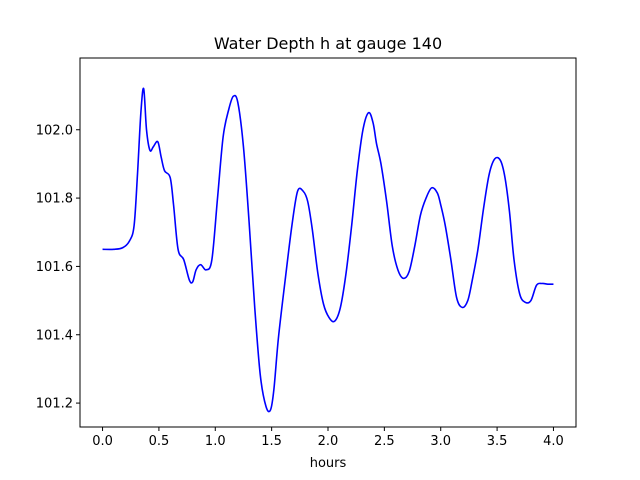  I want to click on x-tick-label: 4.0, so click(553, 441).